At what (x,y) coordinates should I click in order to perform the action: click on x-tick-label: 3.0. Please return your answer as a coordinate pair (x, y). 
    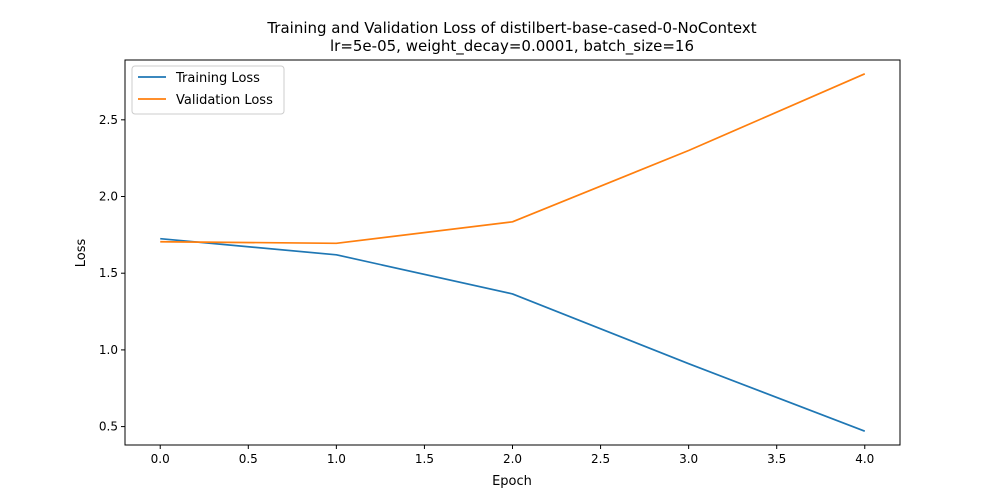
    Looking at the image, I should click on (688, 459).